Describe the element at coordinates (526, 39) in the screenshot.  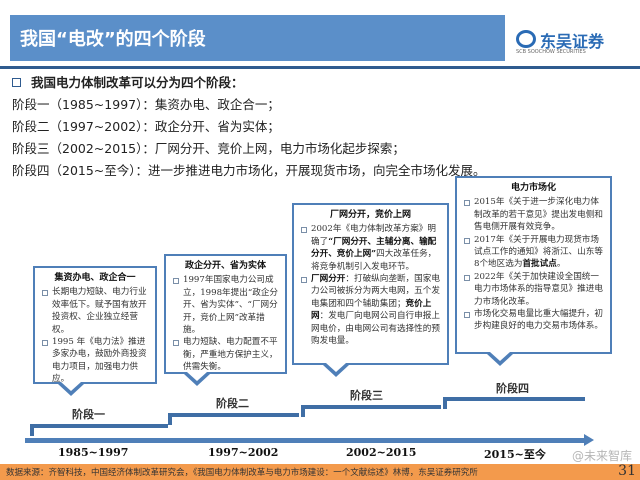
I see `logo-icon` at that location.